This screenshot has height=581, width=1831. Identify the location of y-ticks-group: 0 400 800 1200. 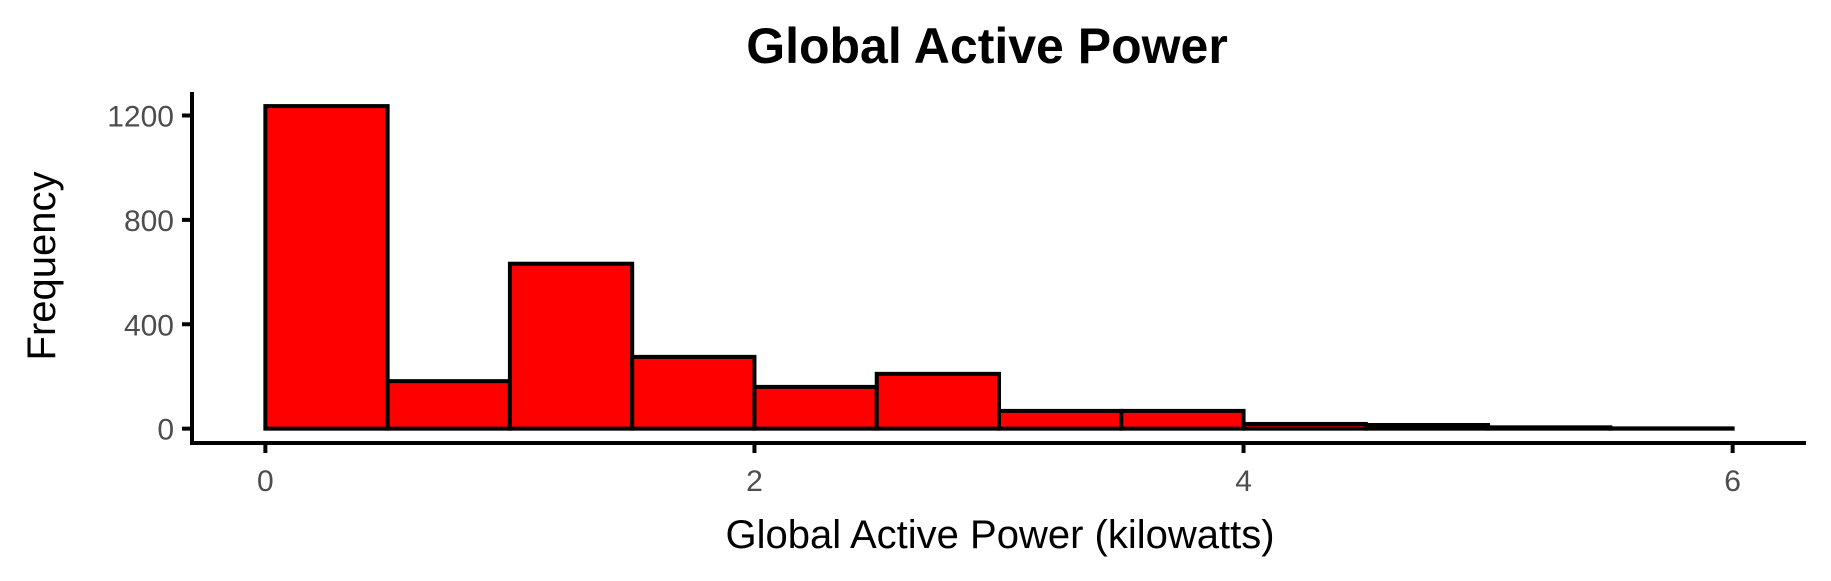
(149, 273).